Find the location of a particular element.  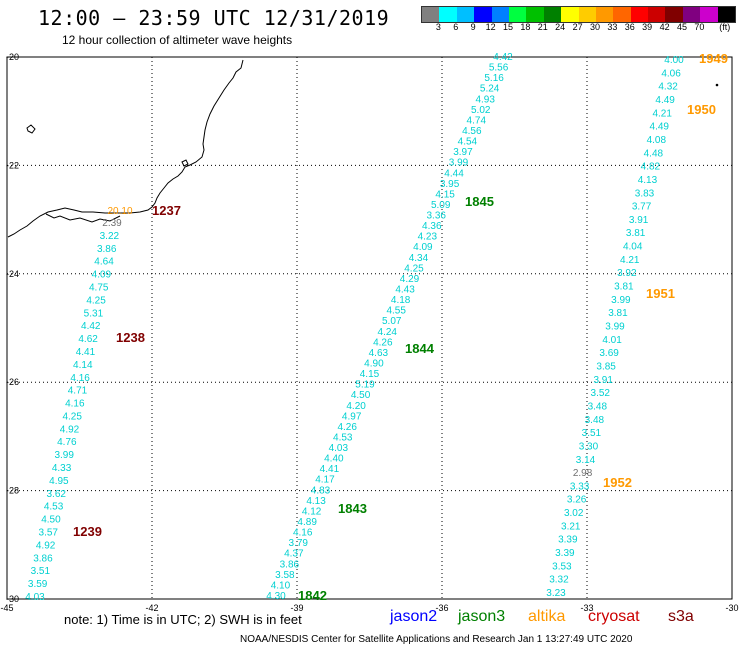

track-time-label: 1952 is located at coordinates (617, 482).